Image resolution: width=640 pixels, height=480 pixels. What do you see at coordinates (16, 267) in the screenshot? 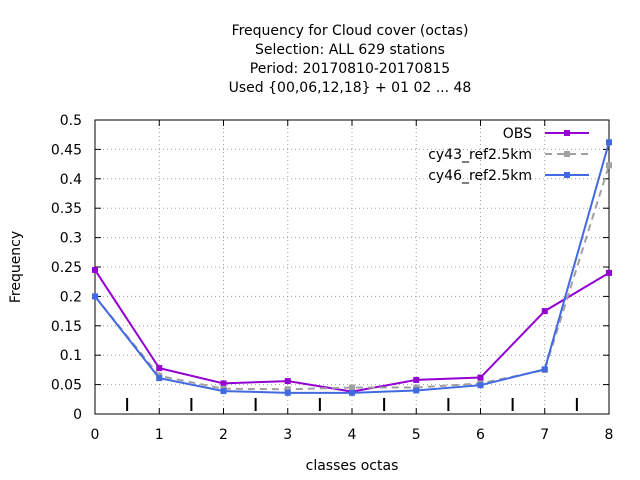
I see `y-axis-label: Frequency` at bounding box center [16, 267].